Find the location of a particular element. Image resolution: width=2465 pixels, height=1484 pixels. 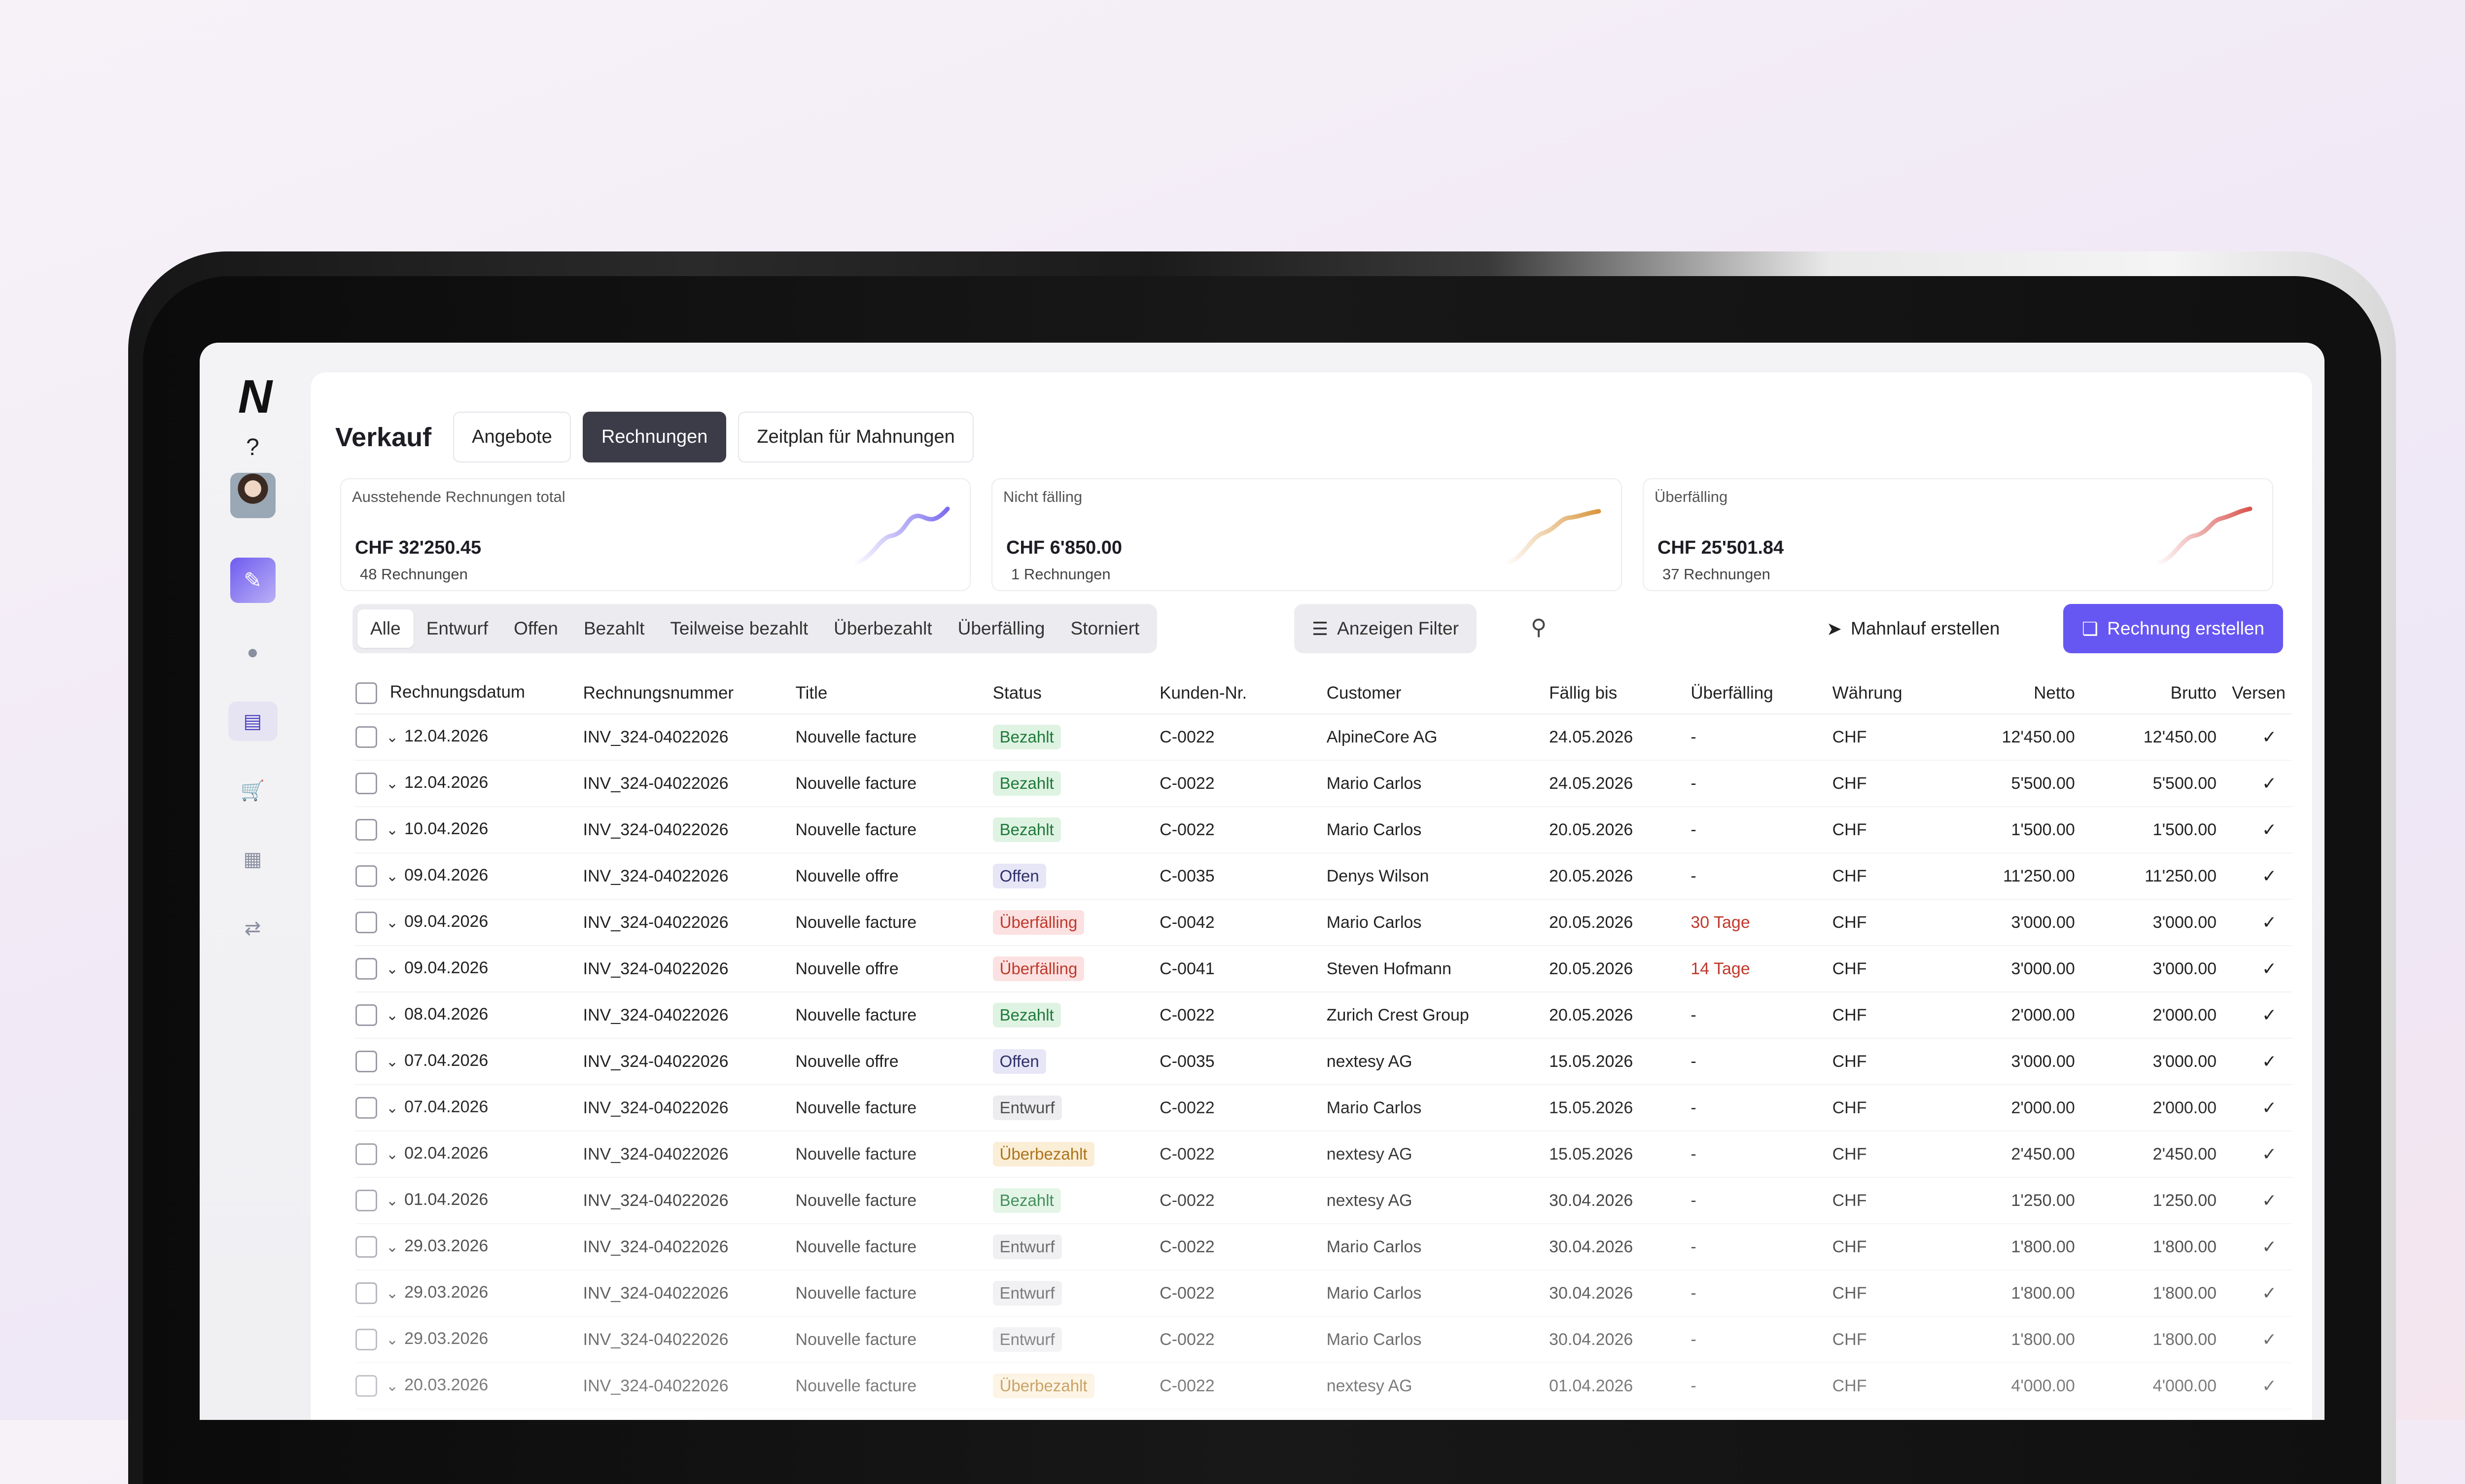

status-tab-bezahlt: Bezahlt is located at coordinates (614, 628).